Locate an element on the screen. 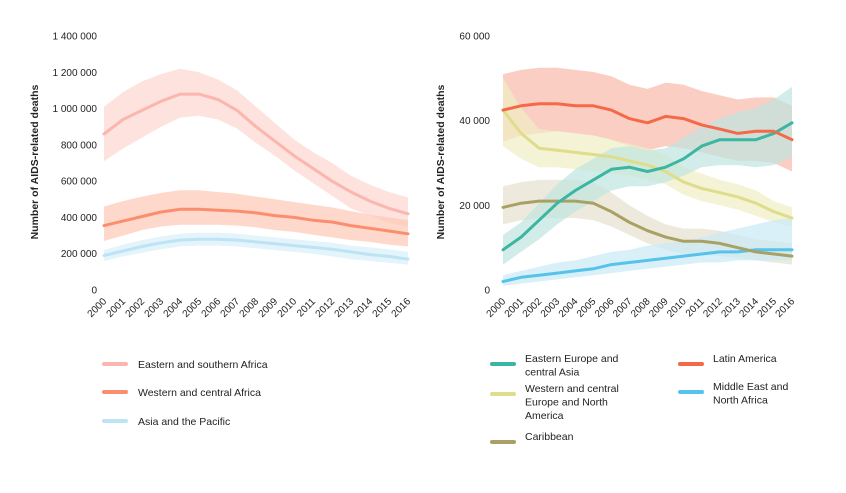 The width and height of the screenshot is (846, 493). legend-label: Eastern Europe and central Asia is located at coordinates (572, 366).